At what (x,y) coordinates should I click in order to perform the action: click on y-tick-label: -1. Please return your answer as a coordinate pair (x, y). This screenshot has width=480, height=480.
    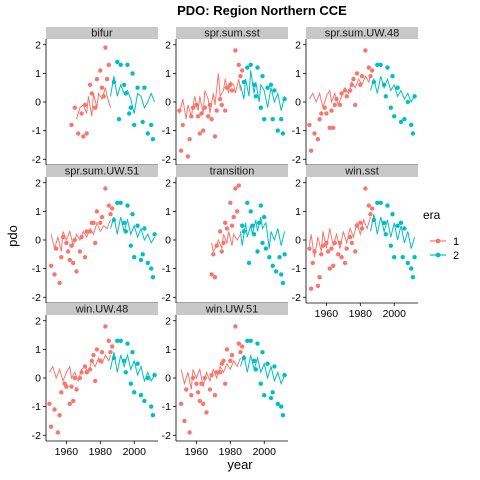
    Looking at the image, I should click on (36, 131).